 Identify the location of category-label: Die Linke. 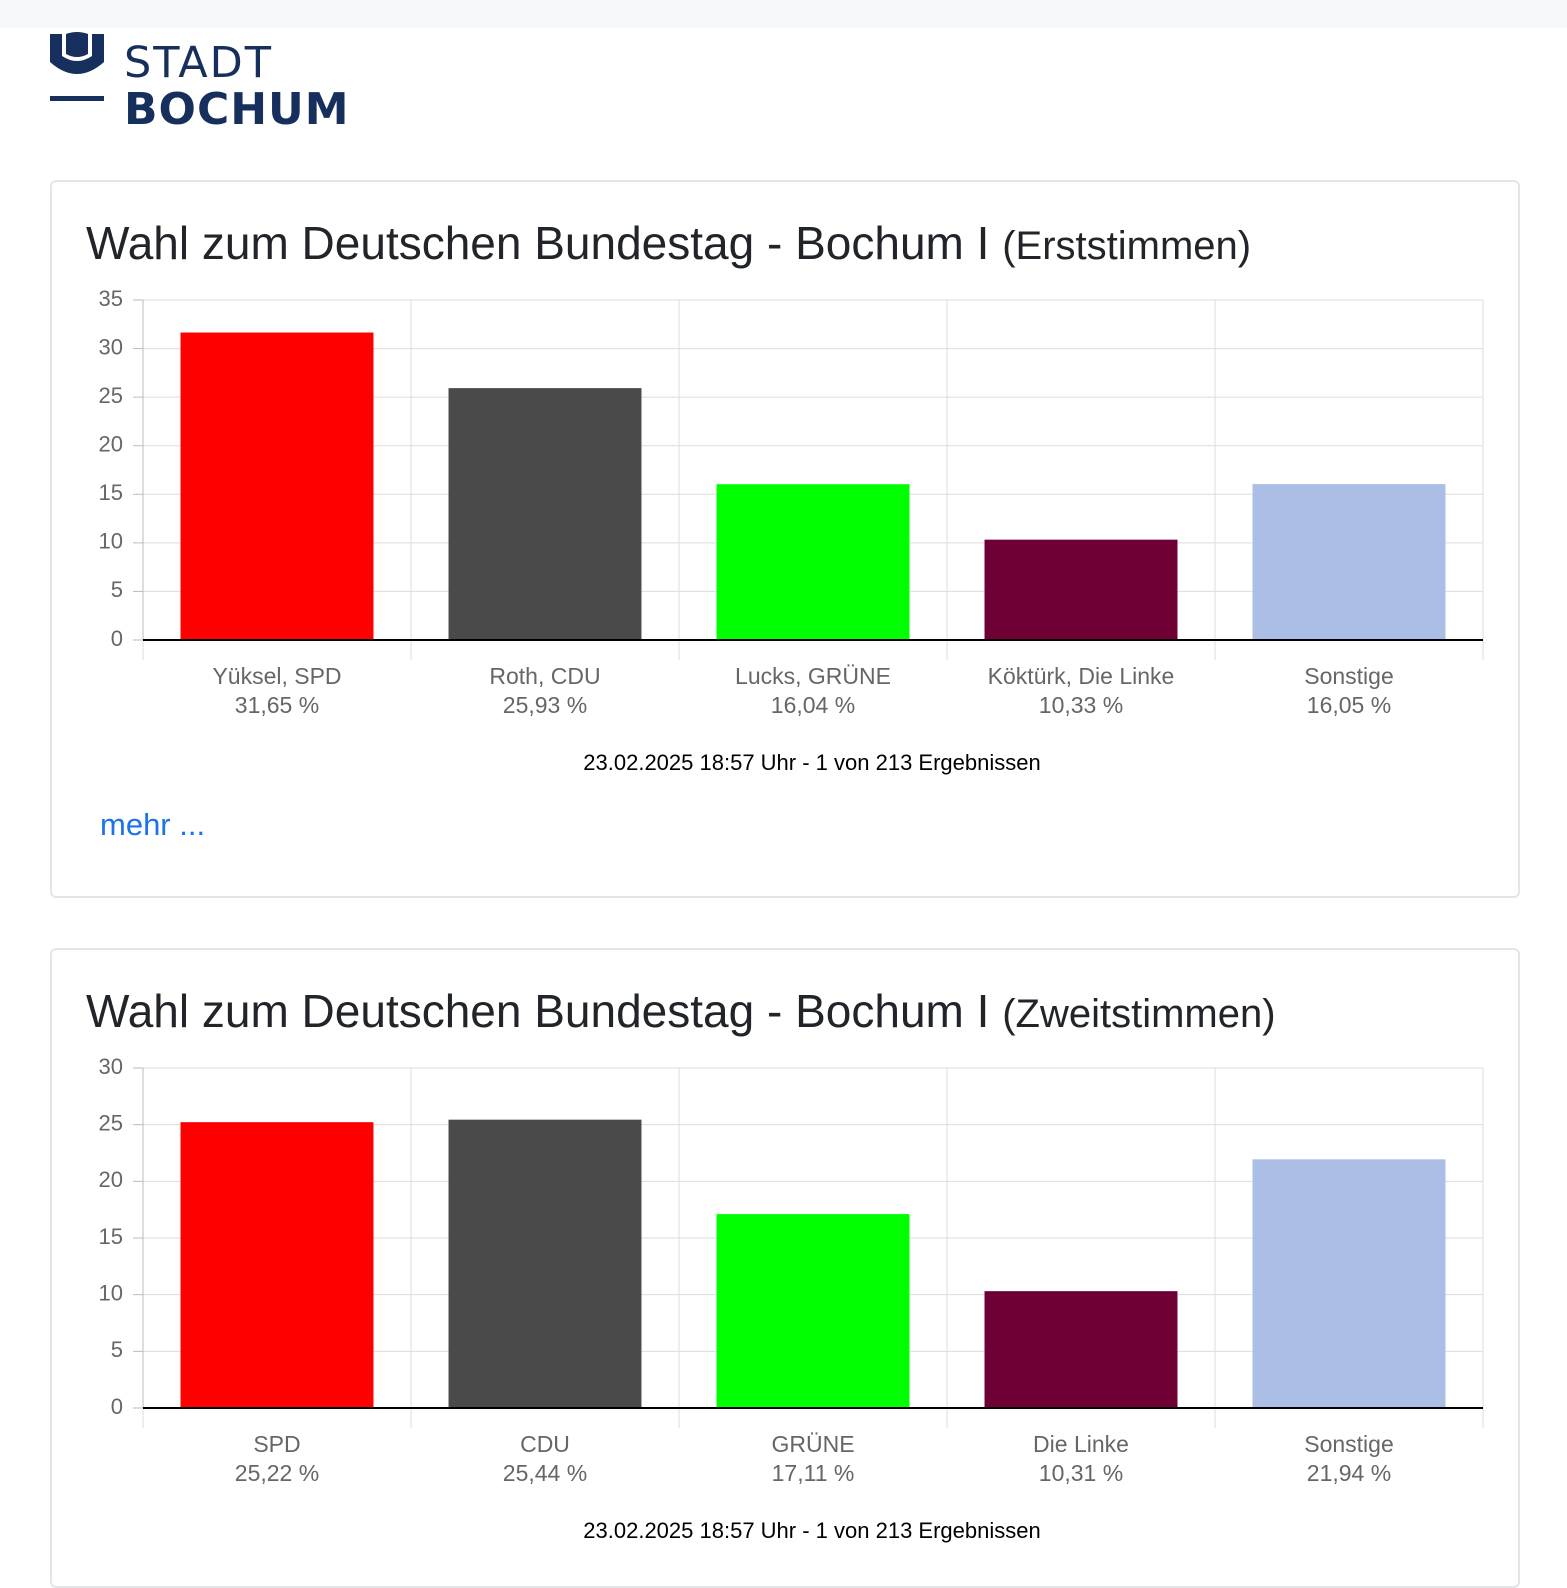
(1081, 1444).